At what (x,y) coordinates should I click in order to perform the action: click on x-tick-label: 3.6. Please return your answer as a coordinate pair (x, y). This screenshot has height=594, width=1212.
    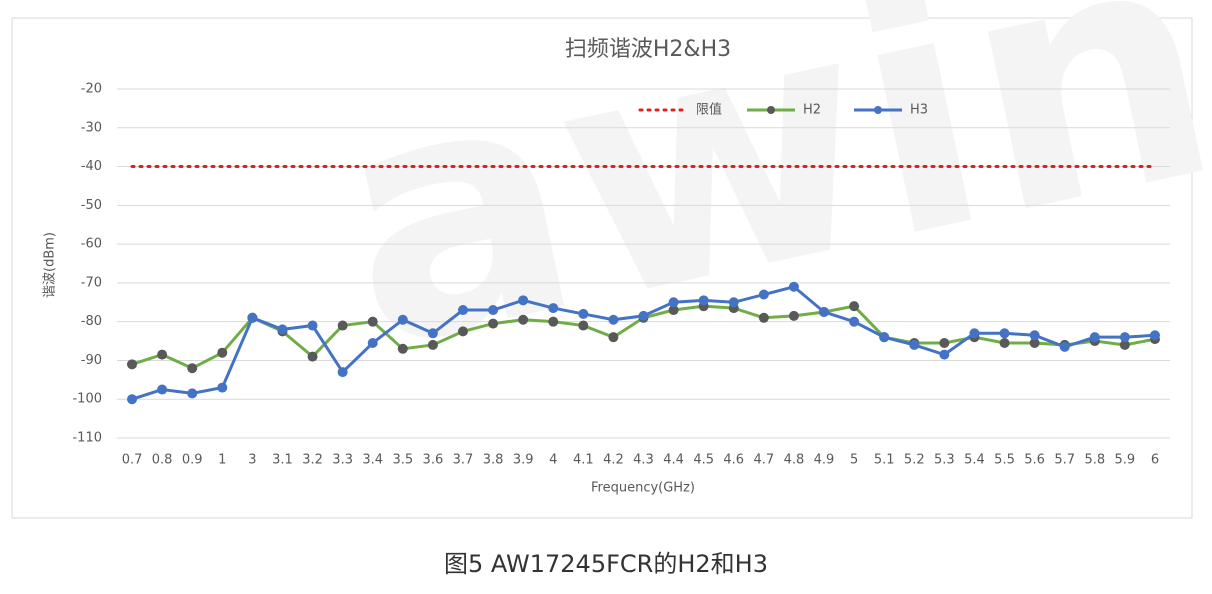
    Looking at the image, I should click on (433, 460).